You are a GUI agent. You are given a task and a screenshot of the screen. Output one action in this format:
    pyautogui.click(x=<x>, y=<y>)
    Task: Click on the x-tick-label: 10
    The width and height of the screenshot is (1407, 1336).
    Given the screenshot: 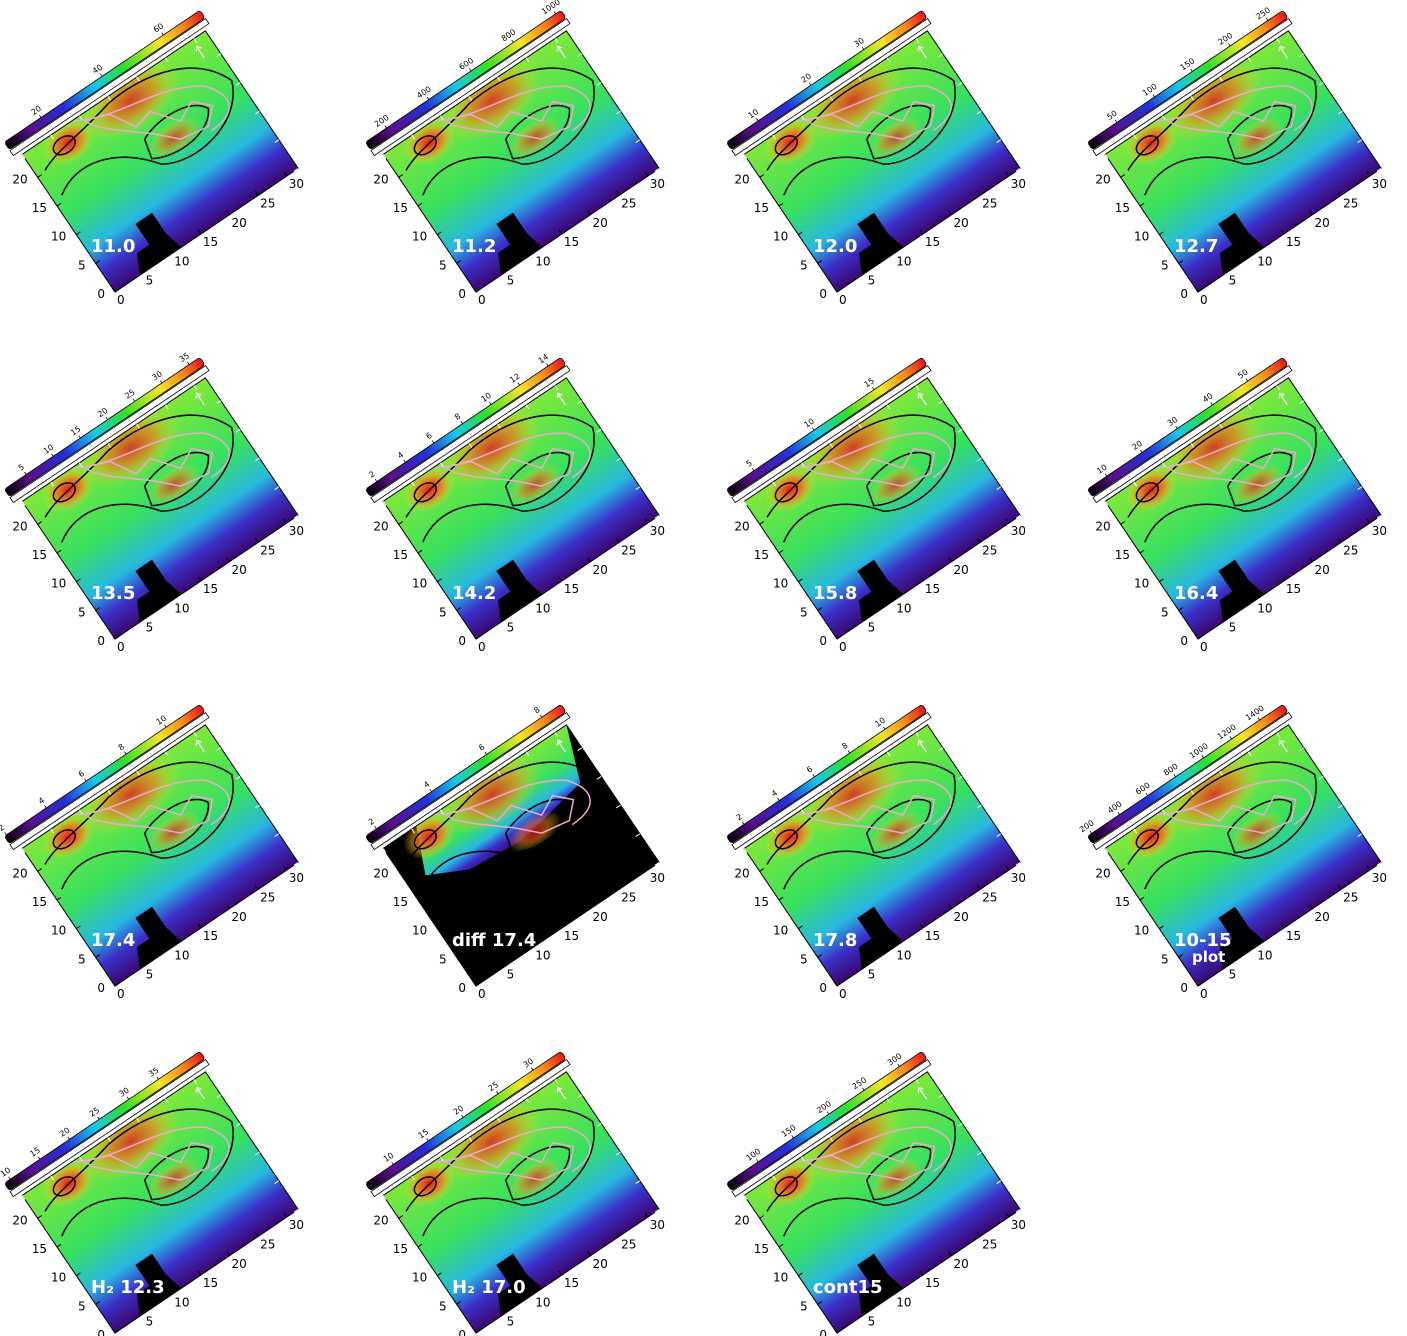 What is the action you would take?
    pyautogui.click(x=1264, y=955)
    